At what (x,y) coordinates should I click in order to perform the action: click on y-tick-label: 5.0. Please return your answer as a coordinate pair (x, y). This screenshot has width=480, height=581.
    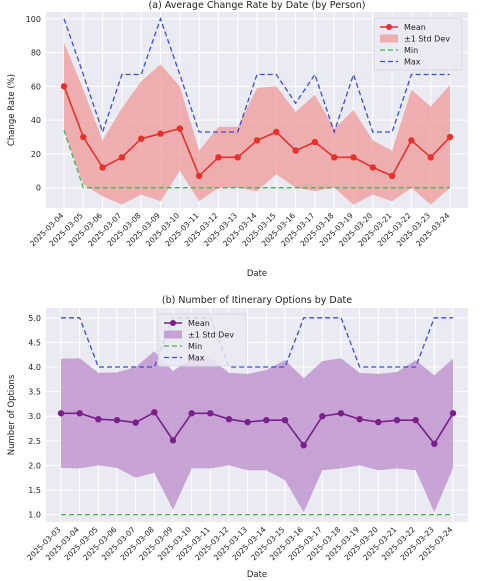
    Looking at the image, I should click on (34, 318).